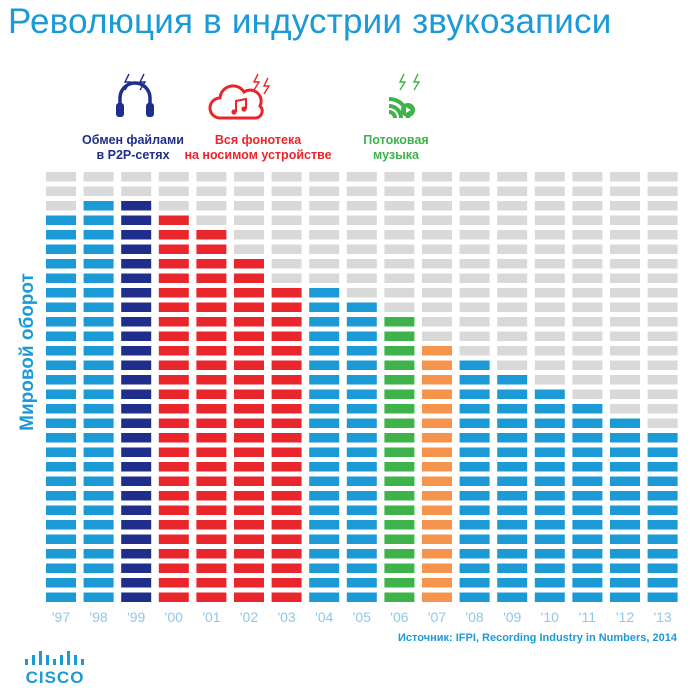 This screenshot has height=700, width=700. What do you see at coordinates (399, 617) in the screenshot?
I see `x-tick-label: '06` at bounding box center [399, 617].